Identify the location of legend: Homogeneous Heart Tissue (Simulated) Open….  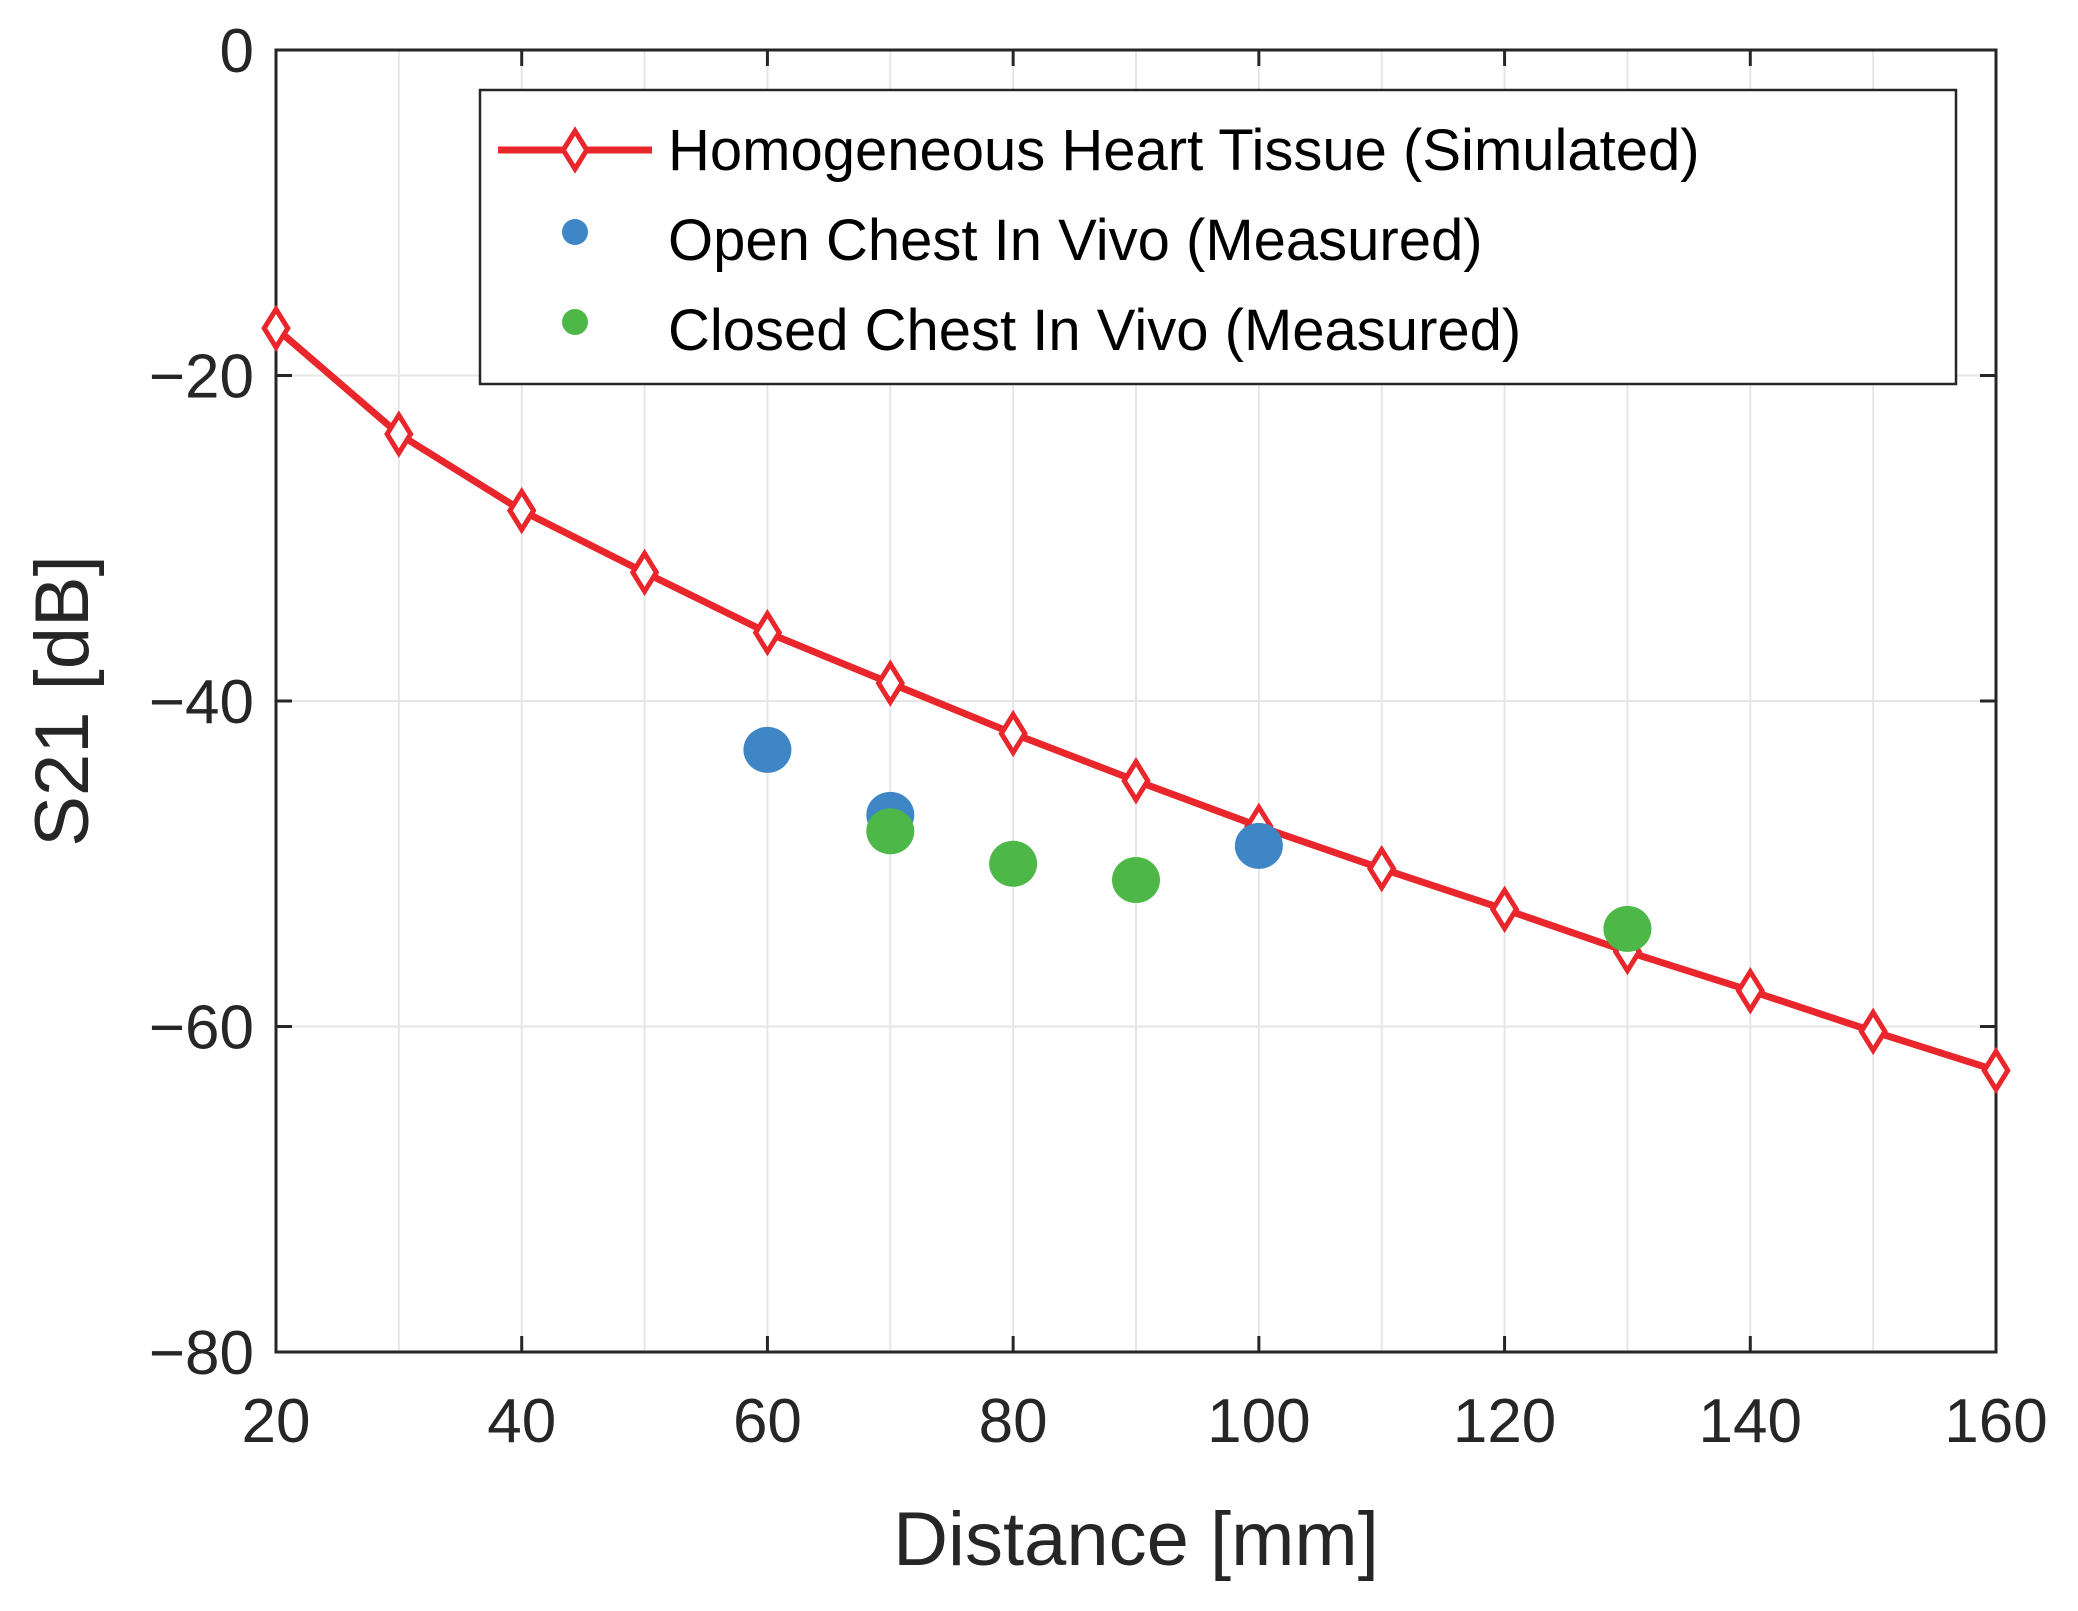
(1218, 237).